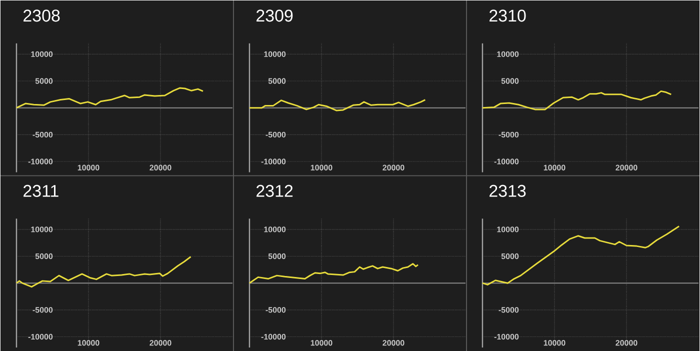 The height and width of the screenshot is (351, 700). What do you see at coordinates (508, 15) in the screenshot?
I see `chart-title: 2310` at bounding box center [508, 15].